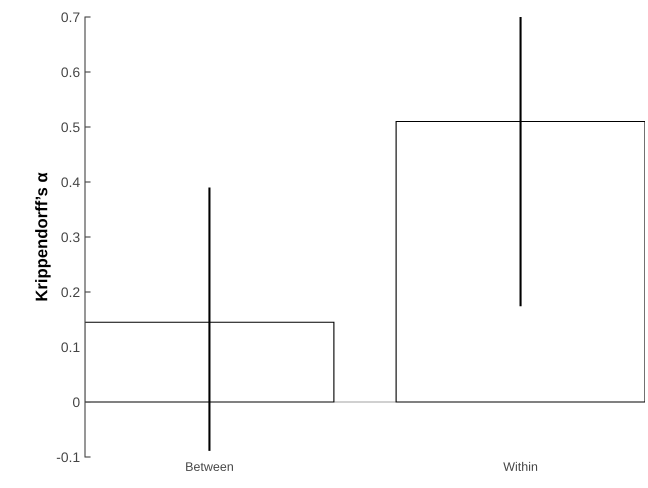 This screenshot has width=648, height=488. Describe the element at coordinates (70, 237) in the screenshot. I see `y-tick-label: 0.3` at that location.